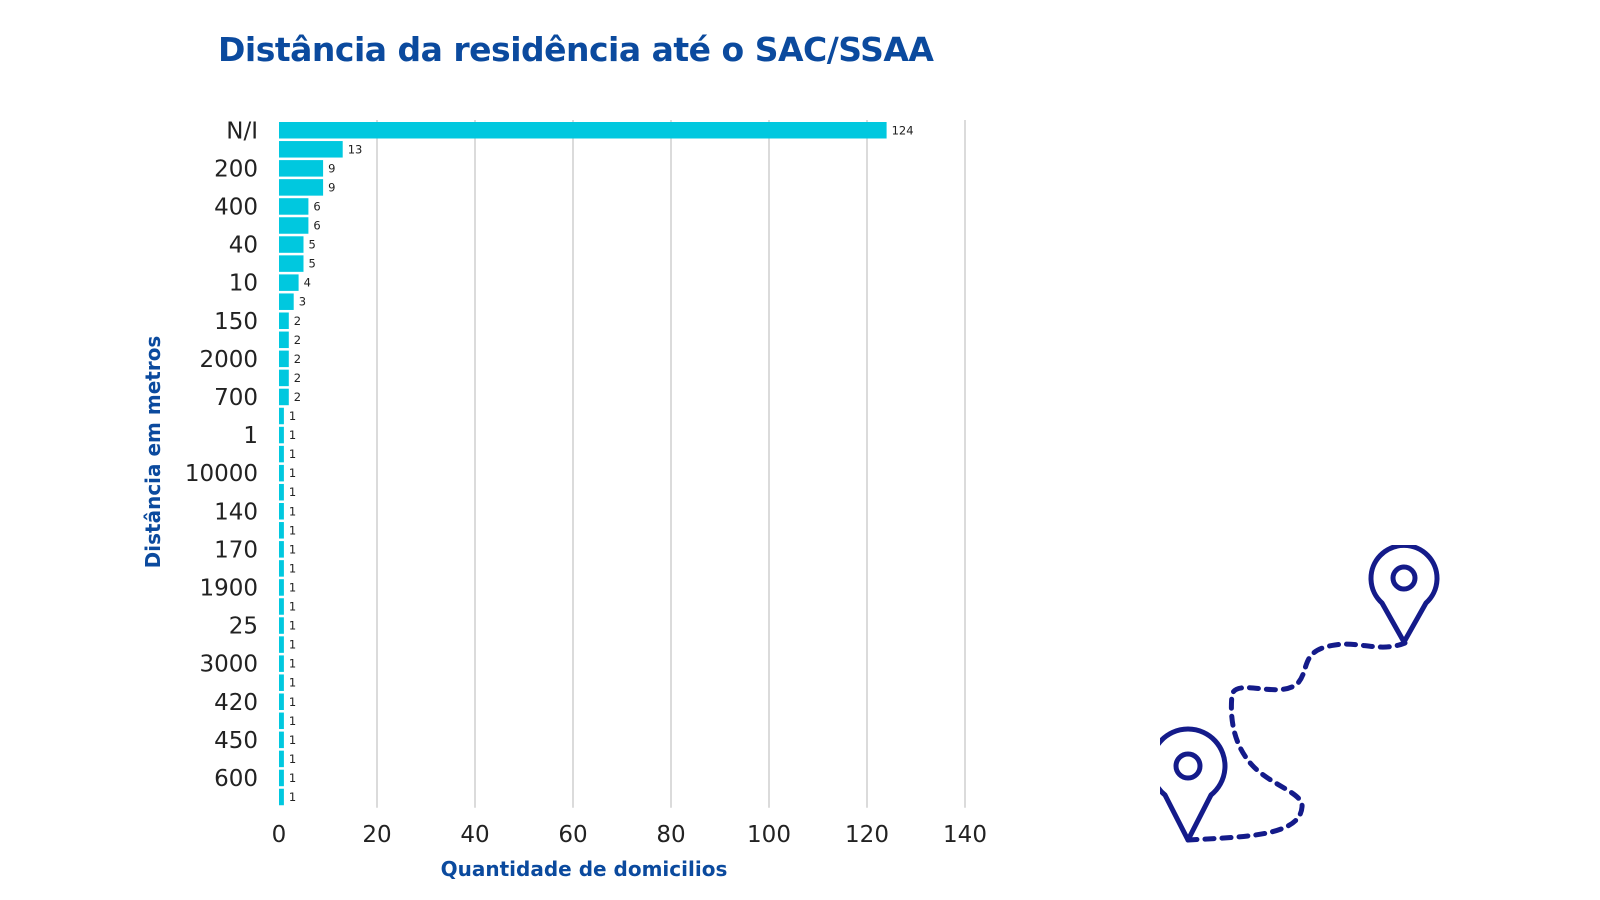  Describe the element at coordinates (769, 835) in the screenshot. I see `x-tick-label: 100` at that location.